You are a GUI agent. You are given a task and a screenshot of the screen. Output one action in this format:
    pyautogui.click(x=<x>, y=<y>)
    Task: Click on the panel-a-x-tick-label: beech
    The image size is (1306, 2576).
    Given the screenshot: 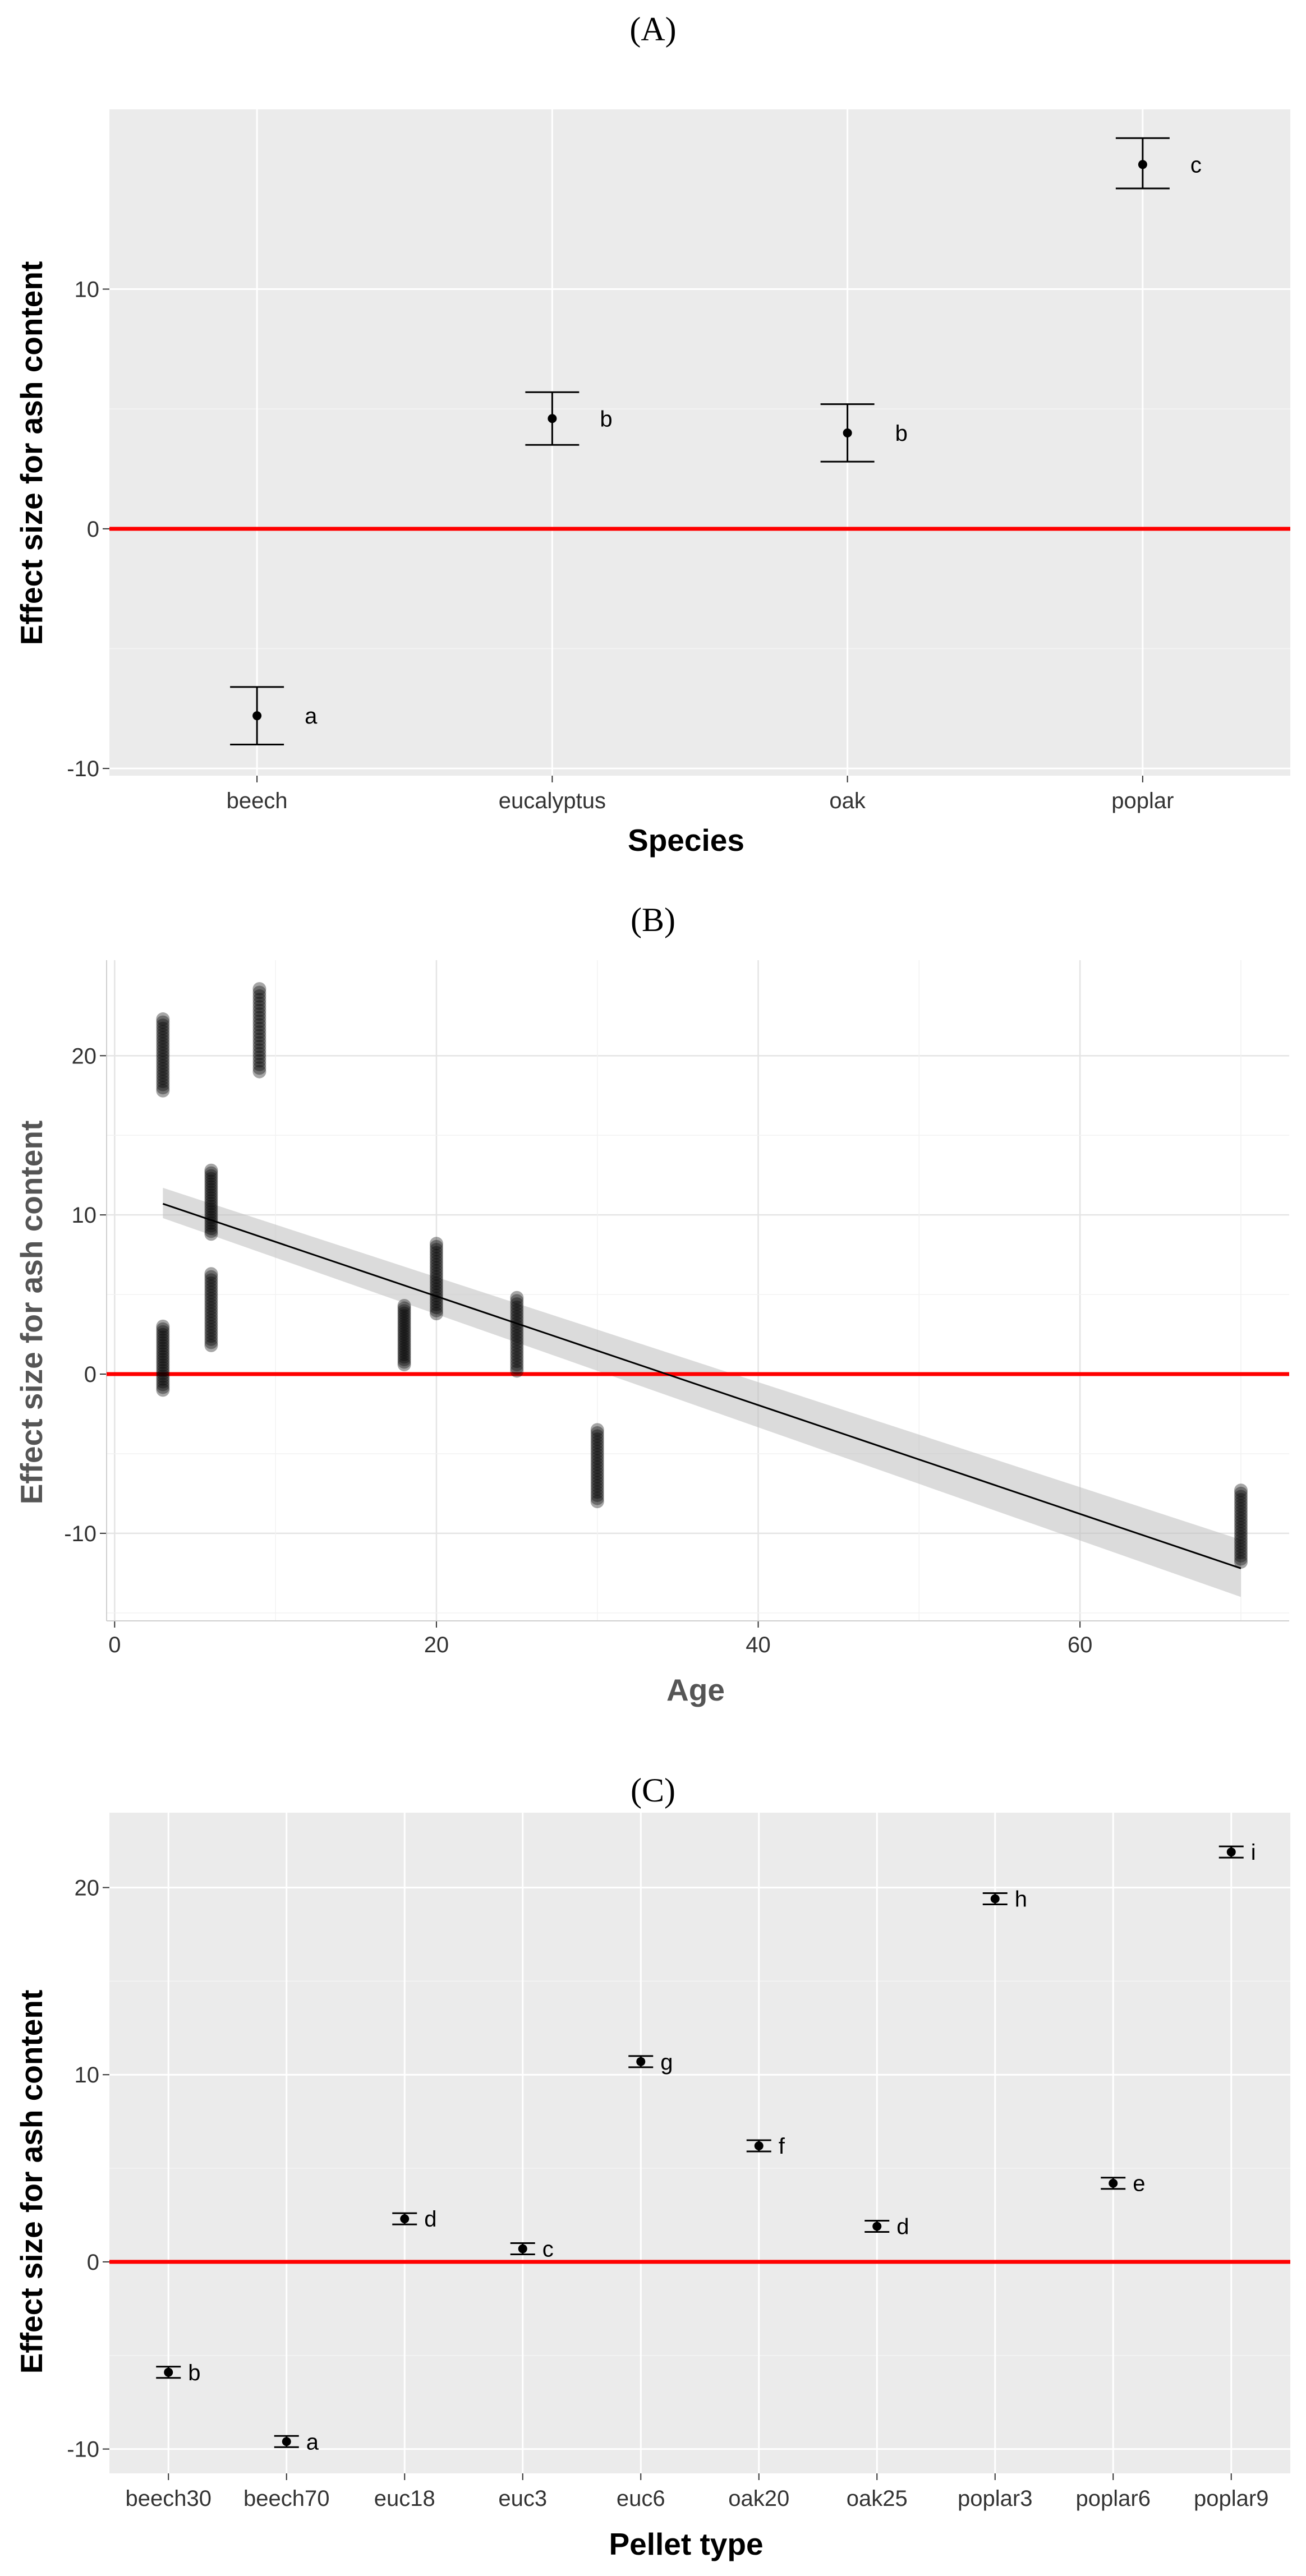 What is the action you would take?
    pyautogui.click(x=257, y=801)
    